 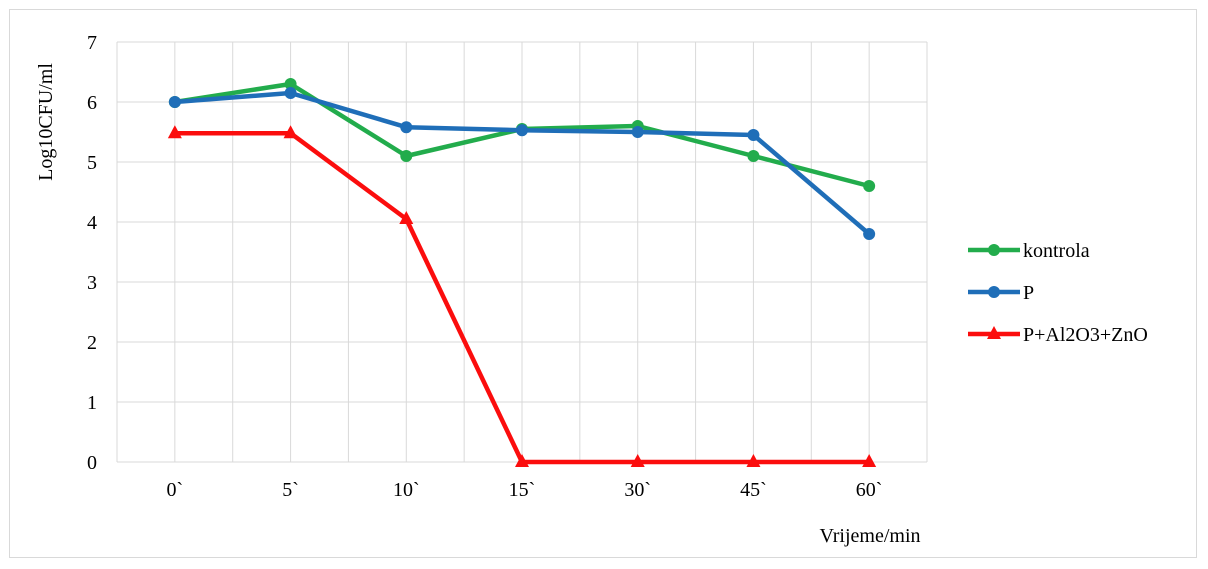 What do you see at coordinates (1028, 293) in the screenshot?
I see `legend-label: P` at bounding box center [1028, 293].